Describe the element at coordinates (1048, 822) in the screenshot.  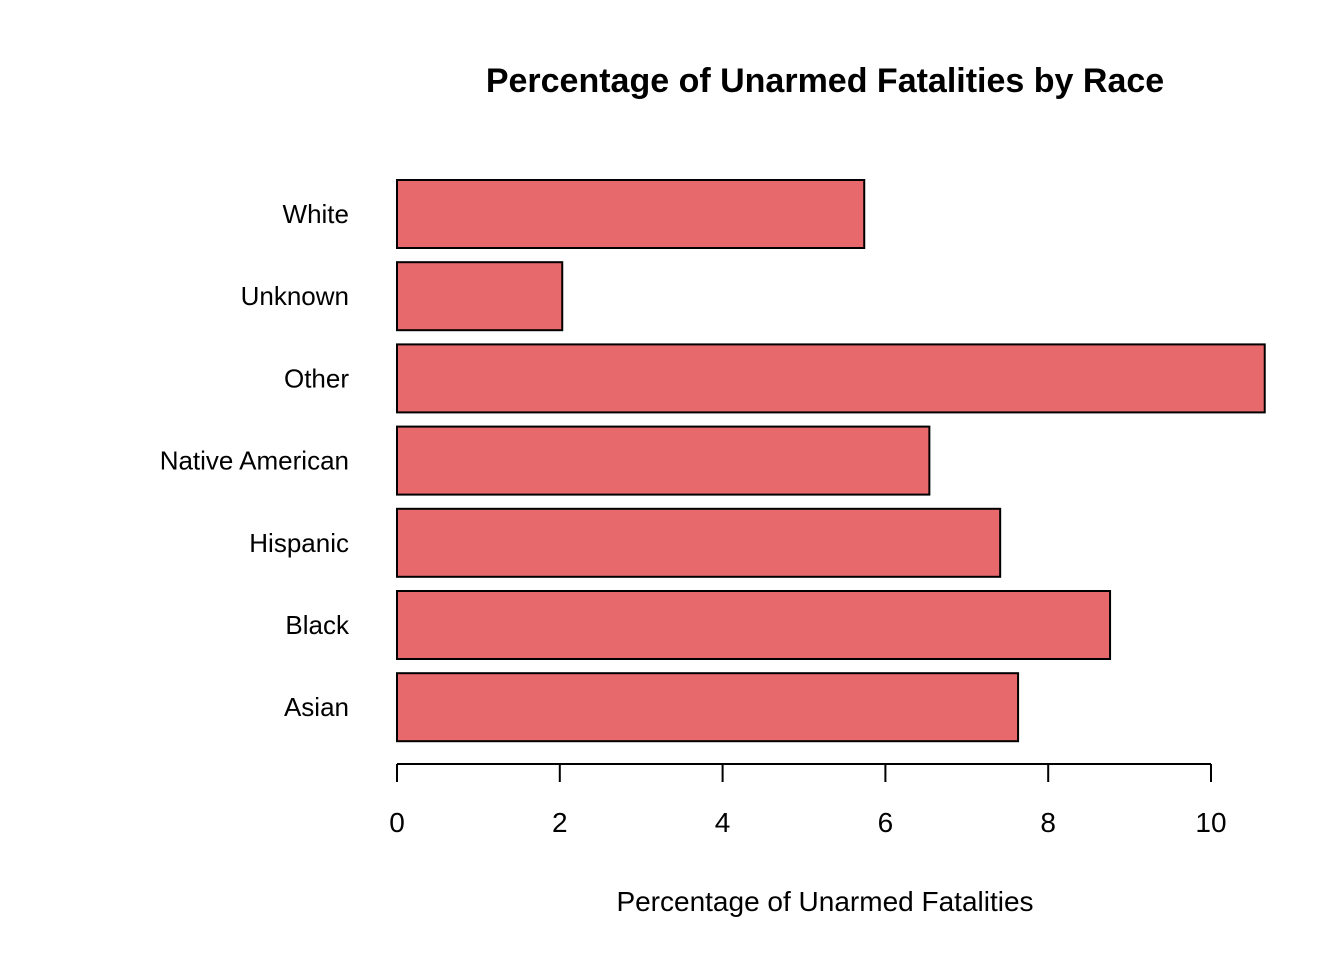
I see `x-tick-label-8: 8` at that location.